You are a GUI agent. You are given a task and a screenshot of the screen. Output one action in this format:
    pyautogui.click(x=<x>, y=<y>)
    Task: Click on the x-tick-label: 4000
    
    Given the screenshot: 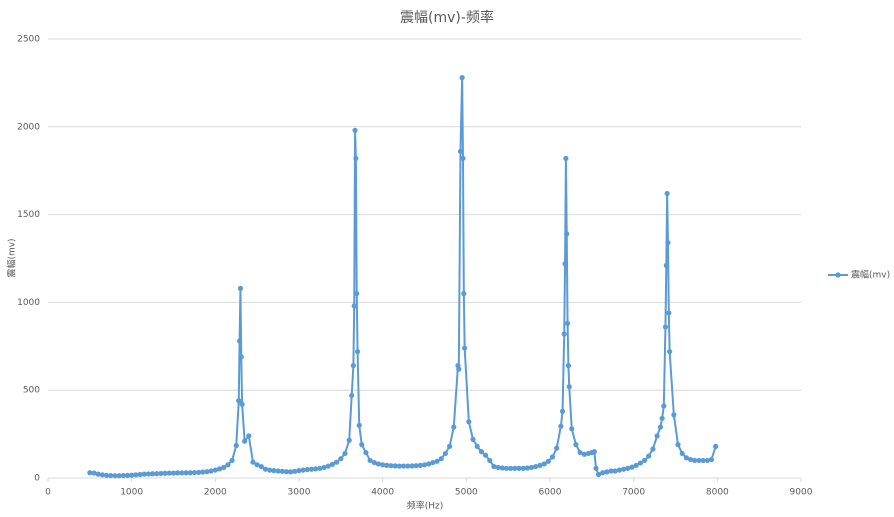 What is the action you would take?
    pyautogui.click(x=382, y=493)
    